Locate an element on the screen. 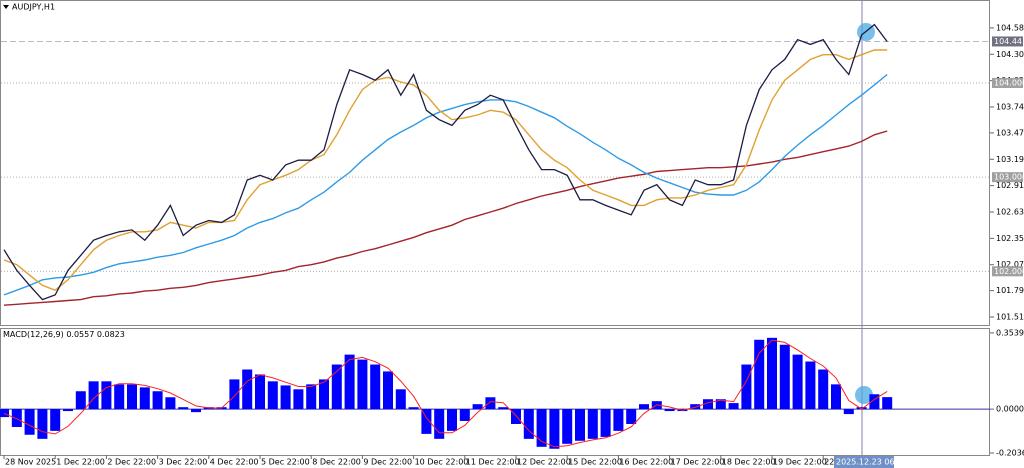 Image resolution: width=1024 pixels, height=468 pixels. x-tick-label: 5 Dec 22:00 is located at coordinates (285, 462).